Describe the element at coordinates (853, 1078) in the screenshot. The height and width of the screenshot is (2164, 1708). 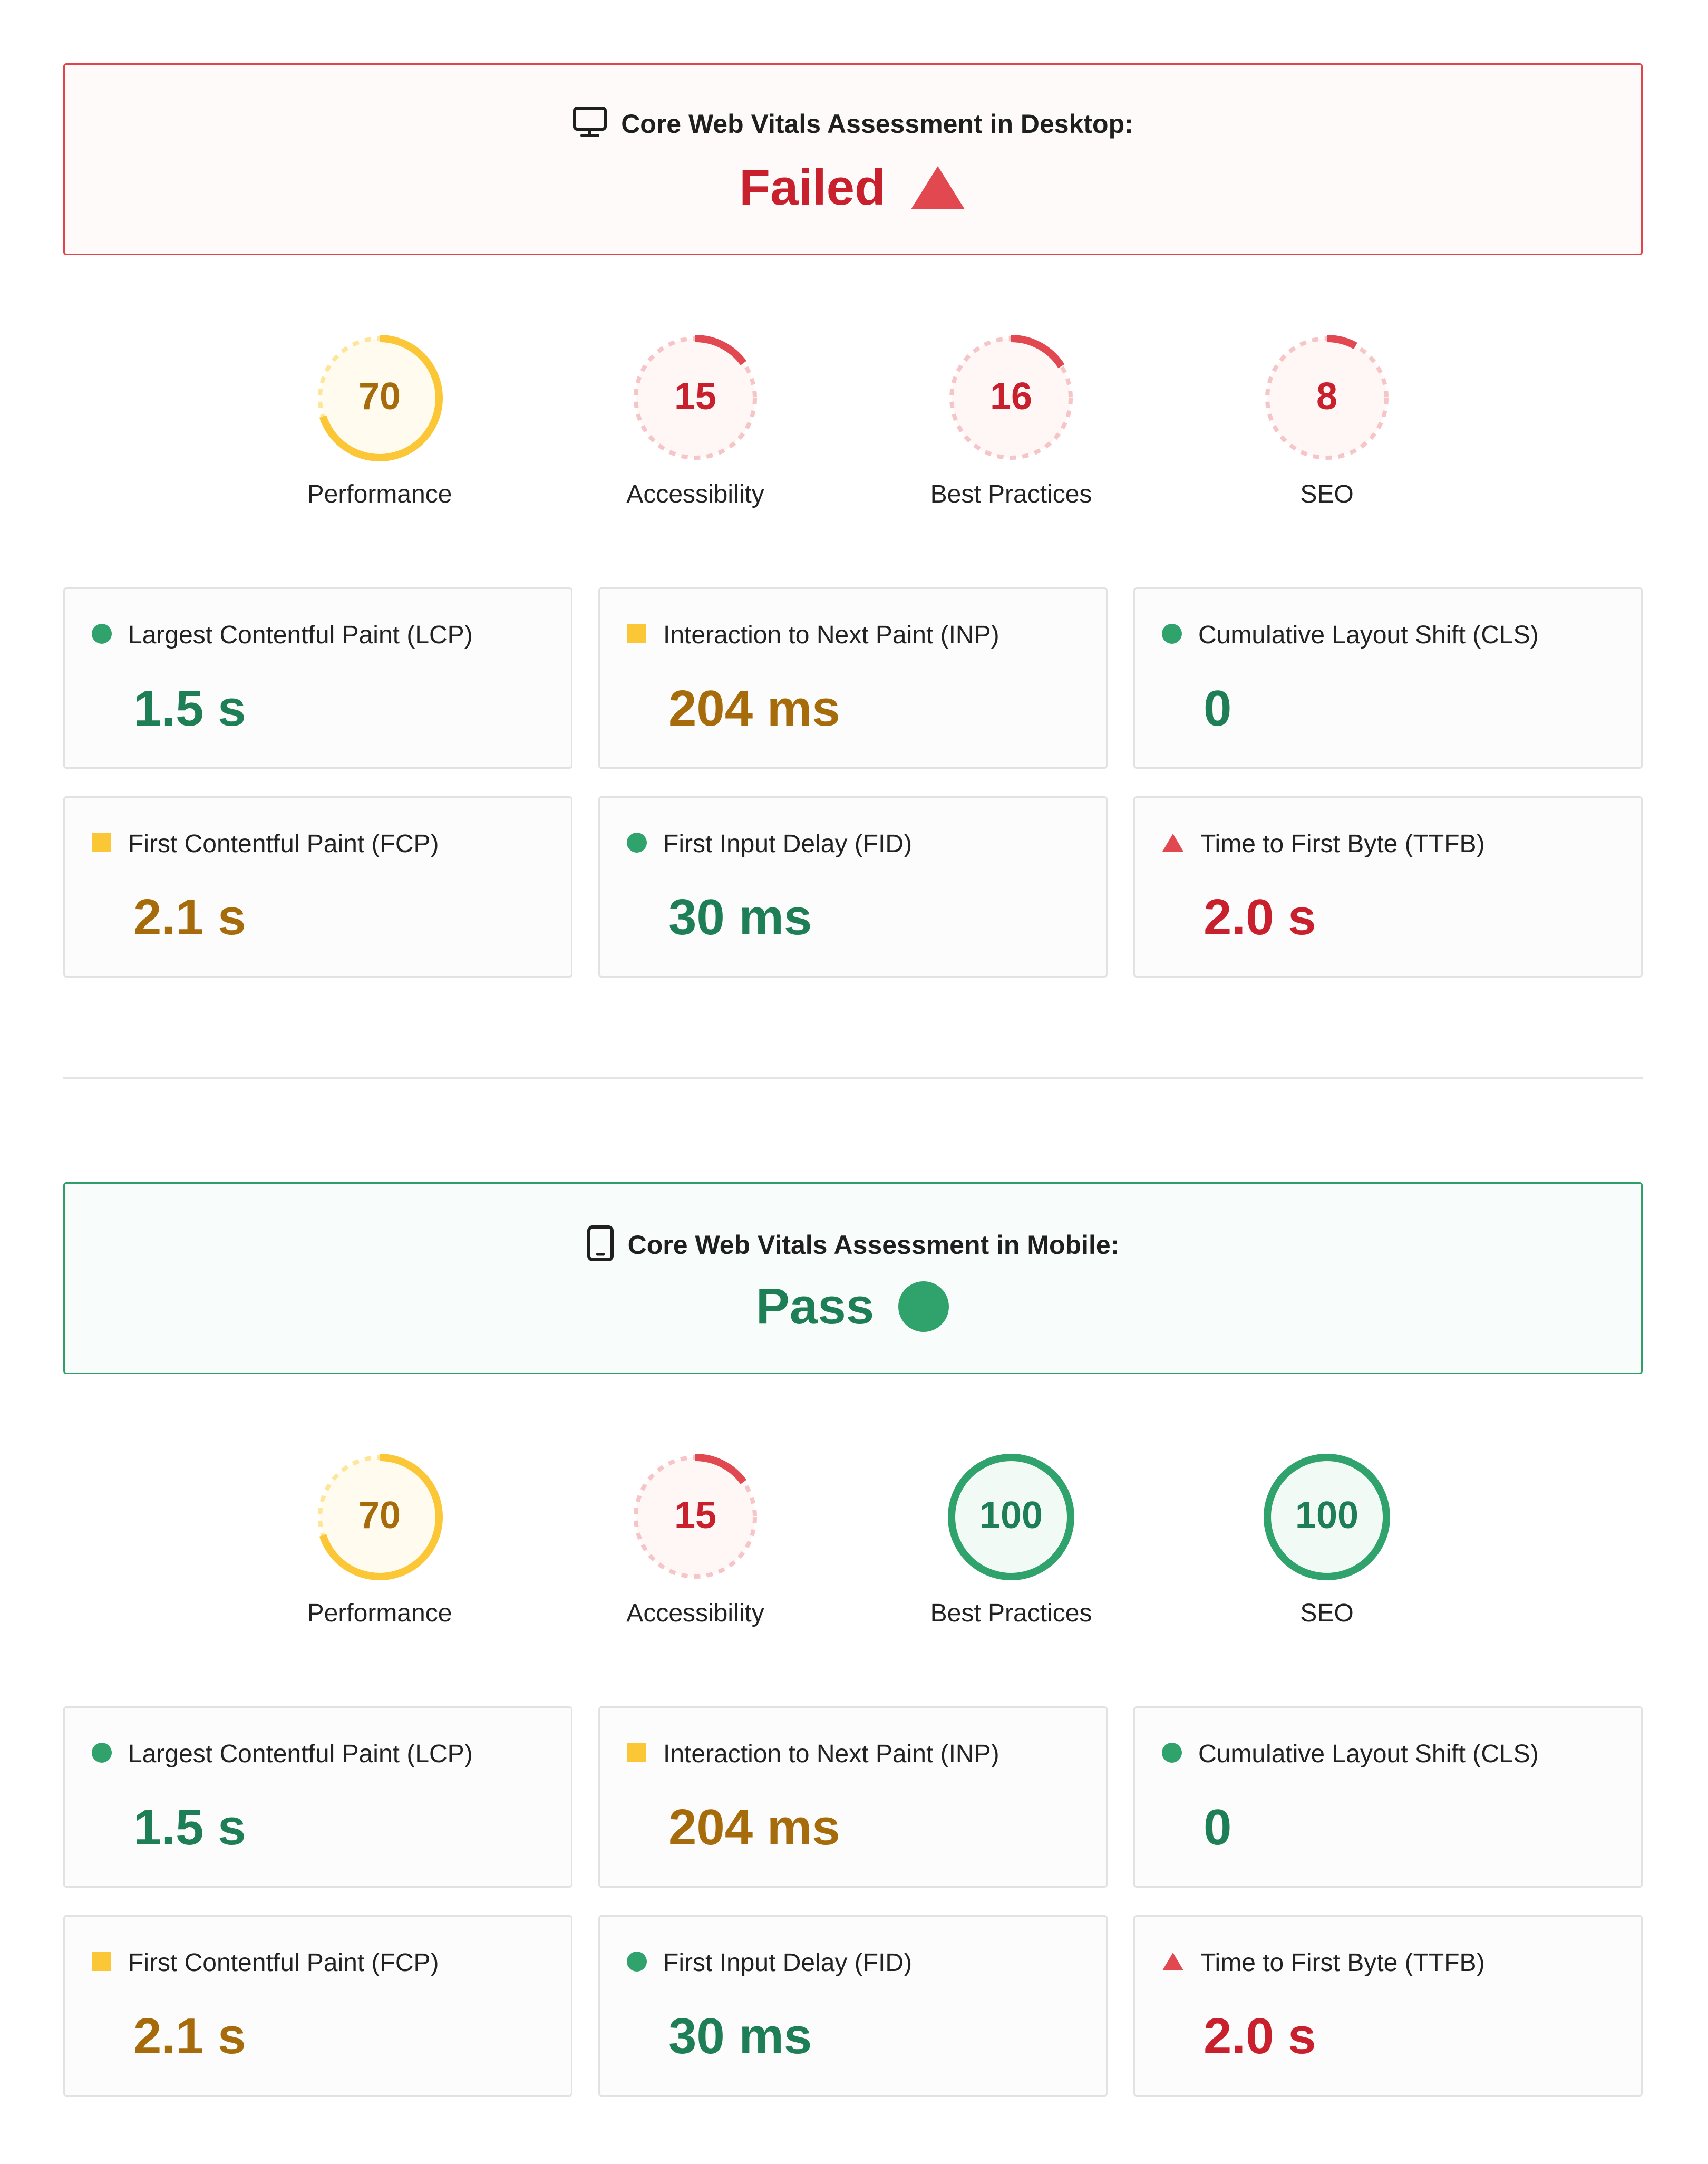
I see `section-divider` at that location.